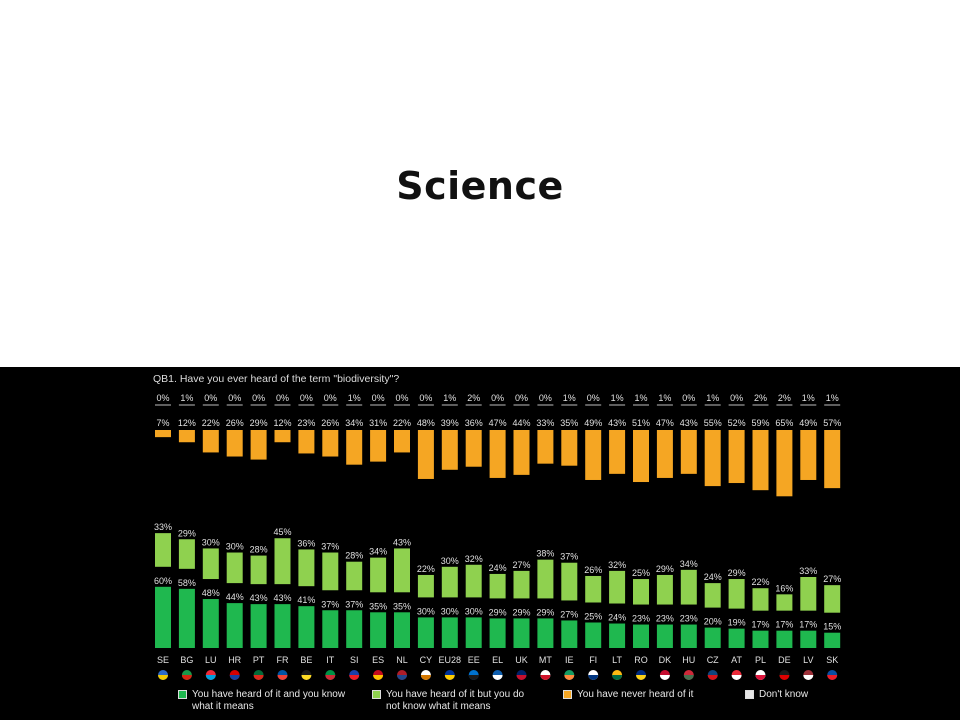 The image size is (960, 720). I want to click on country-label: EL, so click(497, 660).